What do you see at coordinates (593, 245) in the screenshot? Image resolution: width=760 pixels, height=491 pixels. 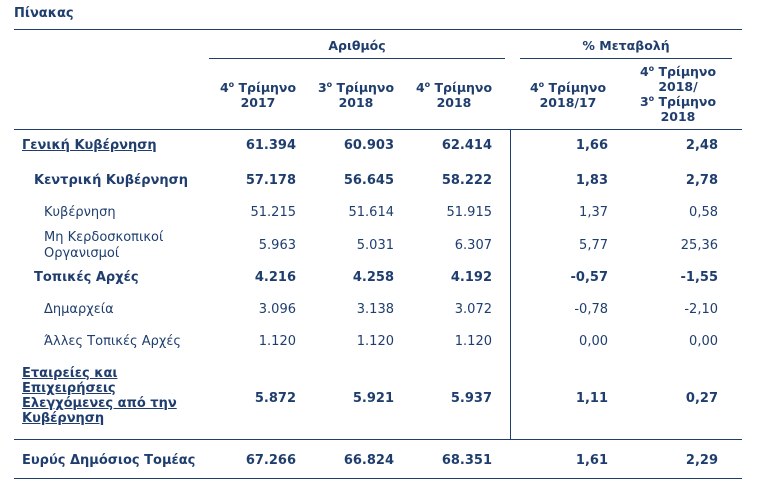 I see `cell: 5,77` at bounding box center [593, 245].